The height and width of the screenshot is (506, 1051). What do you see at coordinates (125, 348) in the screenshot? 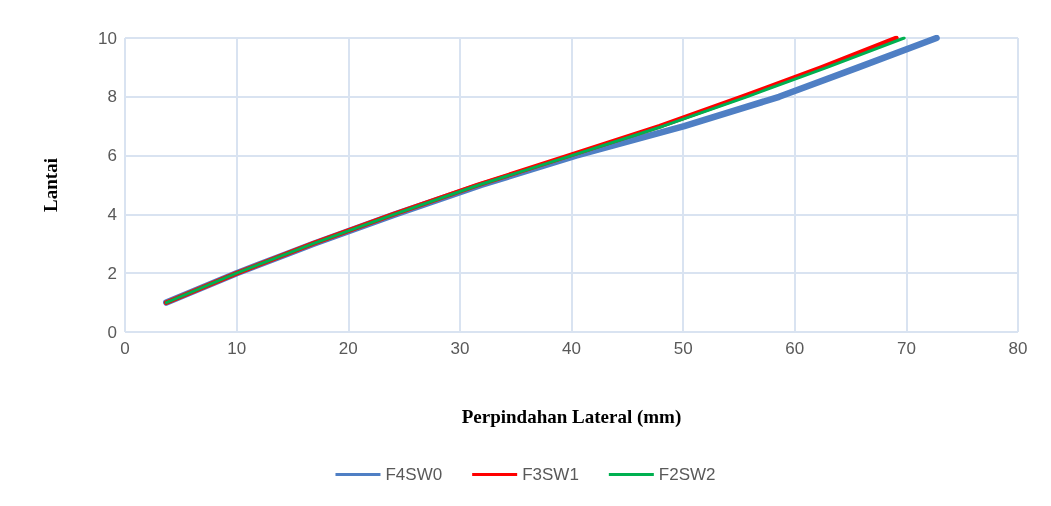
I see `x-tick-label: 0` at bounding box center [125, 348].